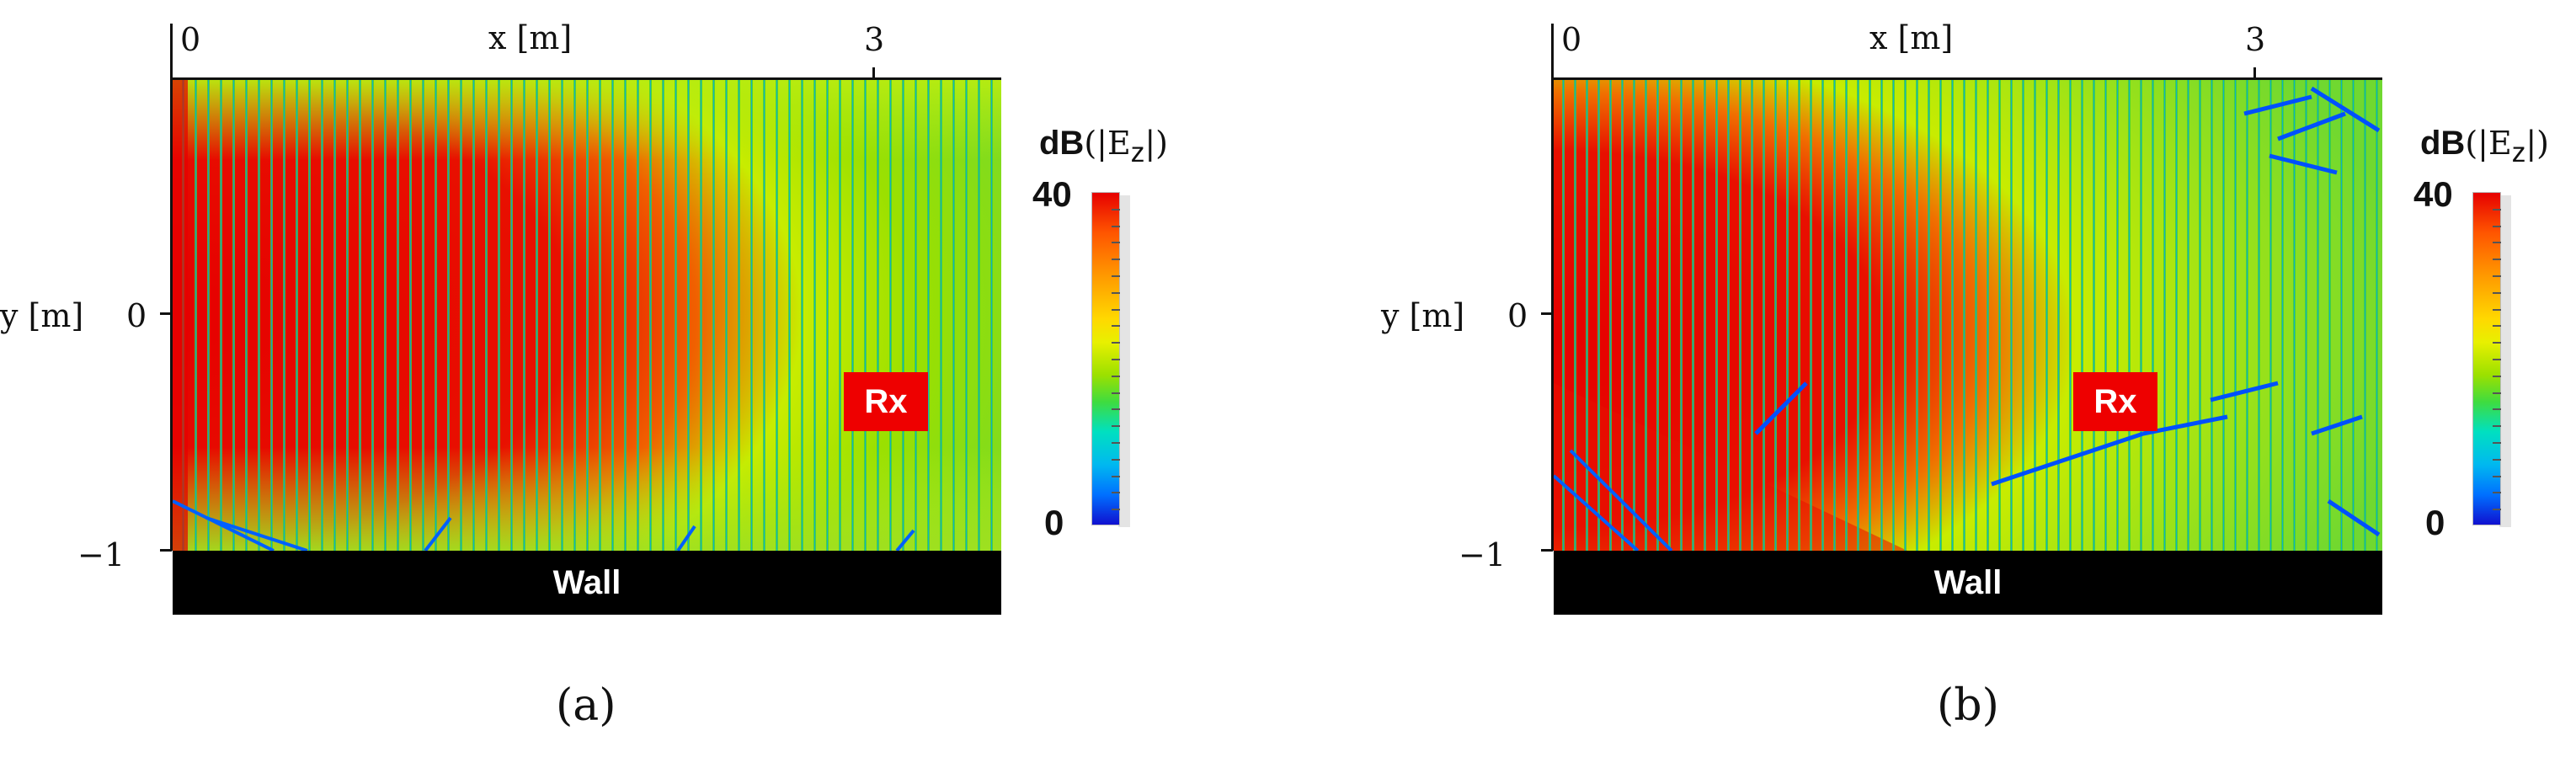 Image resolution: width=2576 pixels, height=757 pixels. What do you see at coordinates (1968, 705) in the screenshot?
I see `panel-label: (b)` at bounding box center [1968, 705].